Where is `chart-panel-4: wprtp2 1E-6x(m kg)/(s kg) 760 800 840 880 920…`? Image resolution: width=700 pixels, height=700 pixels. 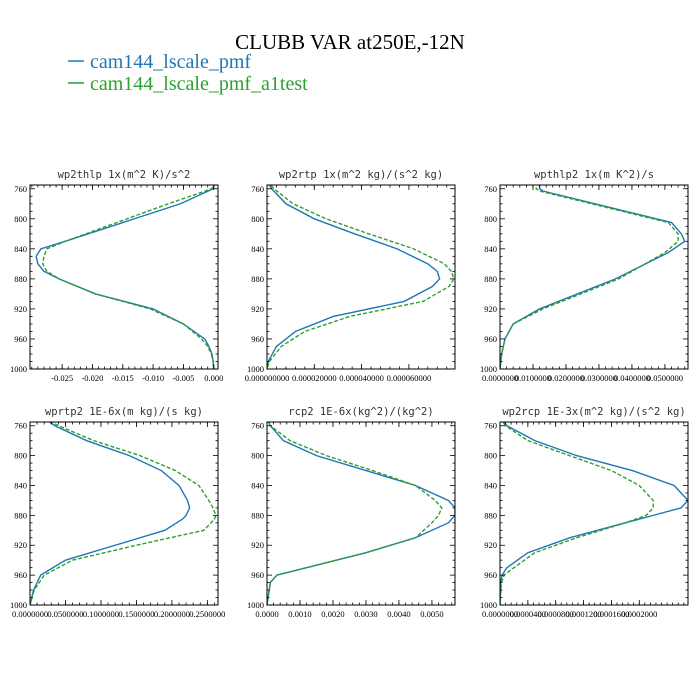 chart-panel-4: wprtp2 1E-6x(m kg)/(s kg) 760 800 840 880 920… is located at coordinates (117, 512).